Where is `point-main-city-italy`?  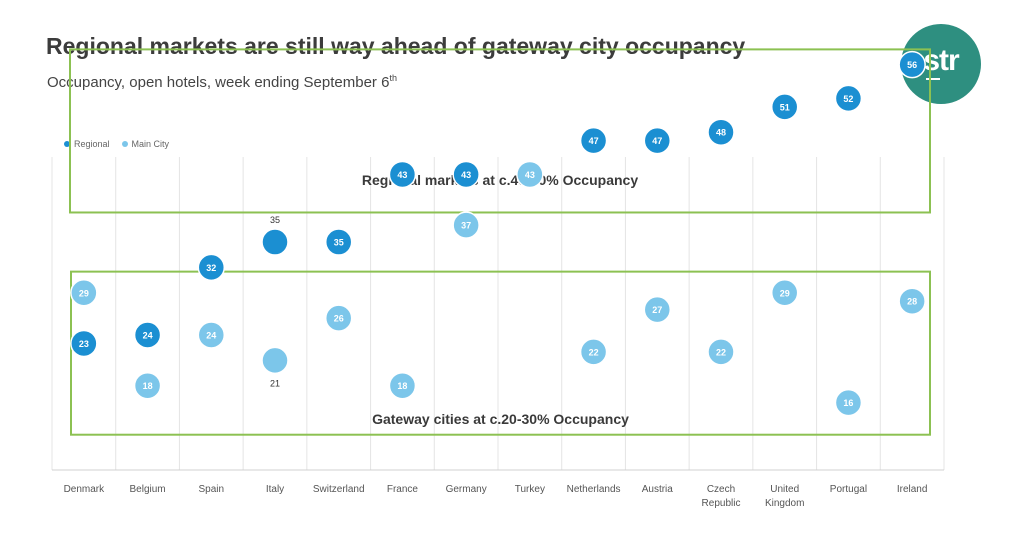 point-main-city-italy is located at coordinates (275, 360).